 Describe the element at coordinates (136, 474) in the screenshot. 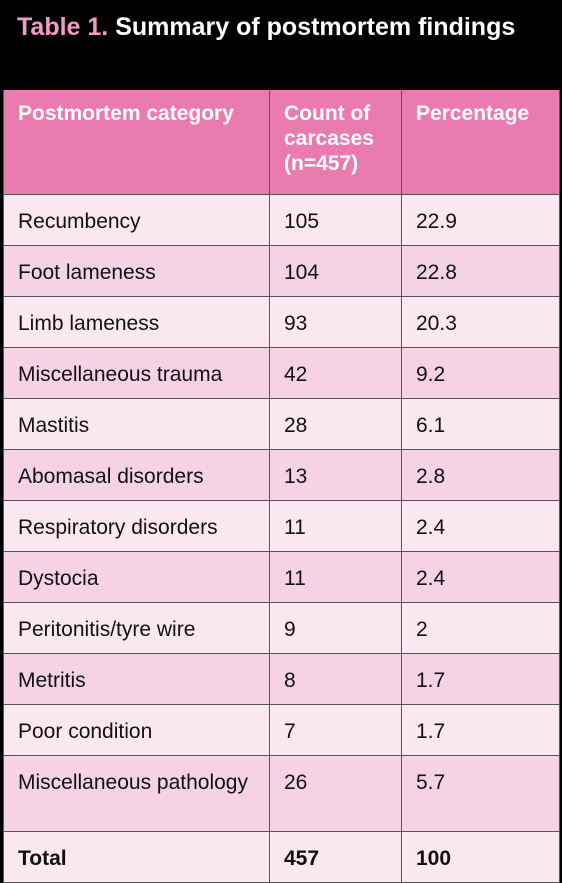

I see `row-category: Abomasal disorders` at that location.